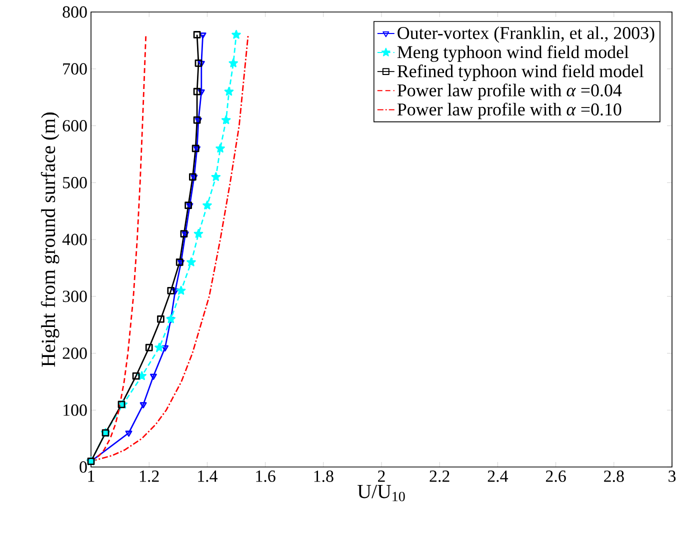 The image size is (678, 538). I want to click on x-tick-label: 1, so click(91, 476).